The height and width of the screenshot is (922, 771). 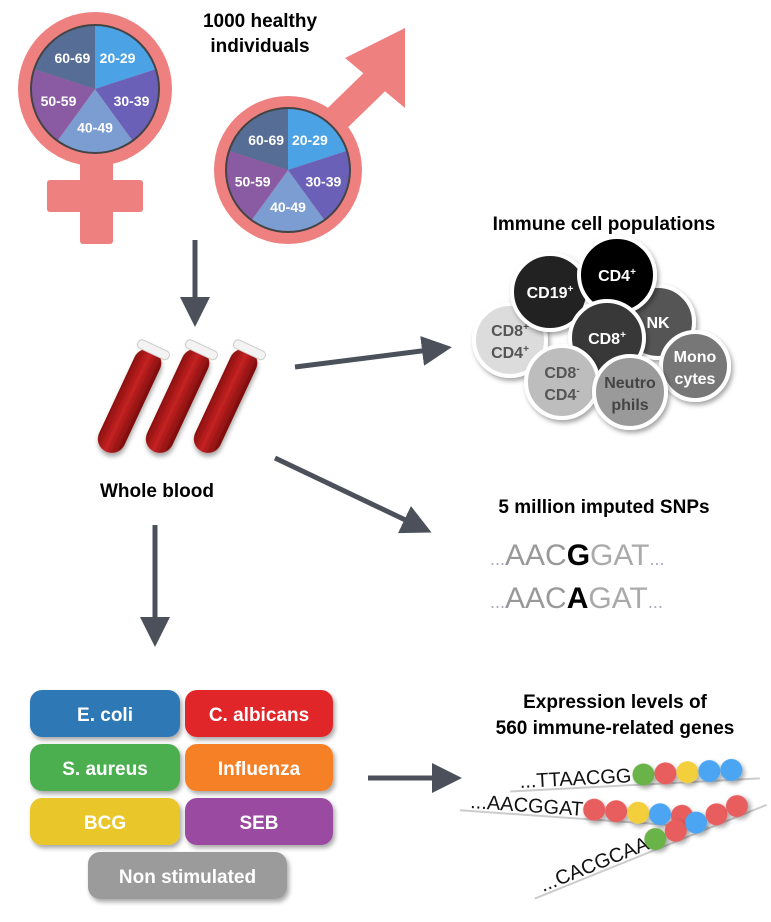 I want to click on immune-cell-cd8negcd4neg: CD8- CD4-, so click(x=562, y=382).